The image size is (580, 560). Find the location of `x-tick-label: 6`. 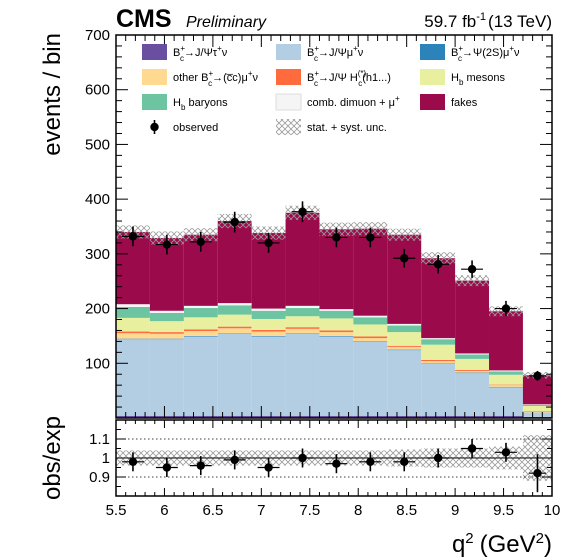

x-tick-label: 6 is located at coordinates (164, 510).